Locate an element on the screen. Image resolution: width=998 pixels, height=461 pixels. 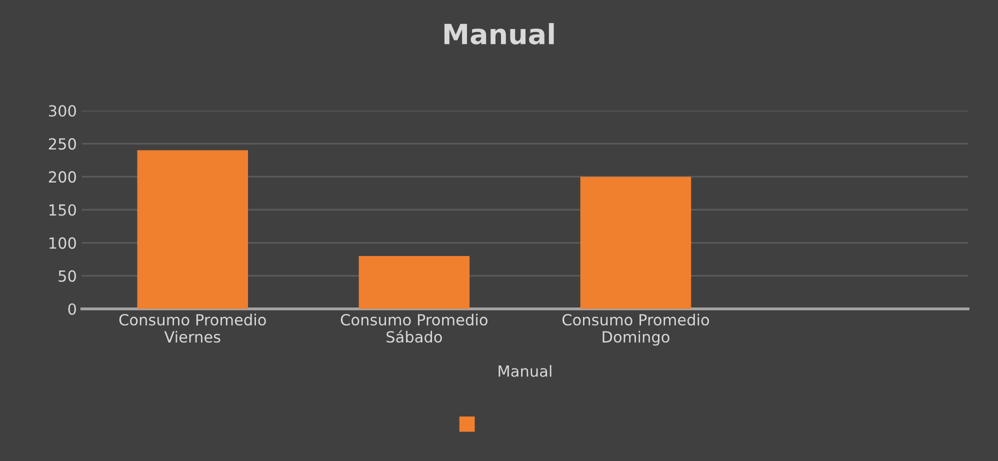
y-tick-label: 150 is located at coordinates (62, 210).